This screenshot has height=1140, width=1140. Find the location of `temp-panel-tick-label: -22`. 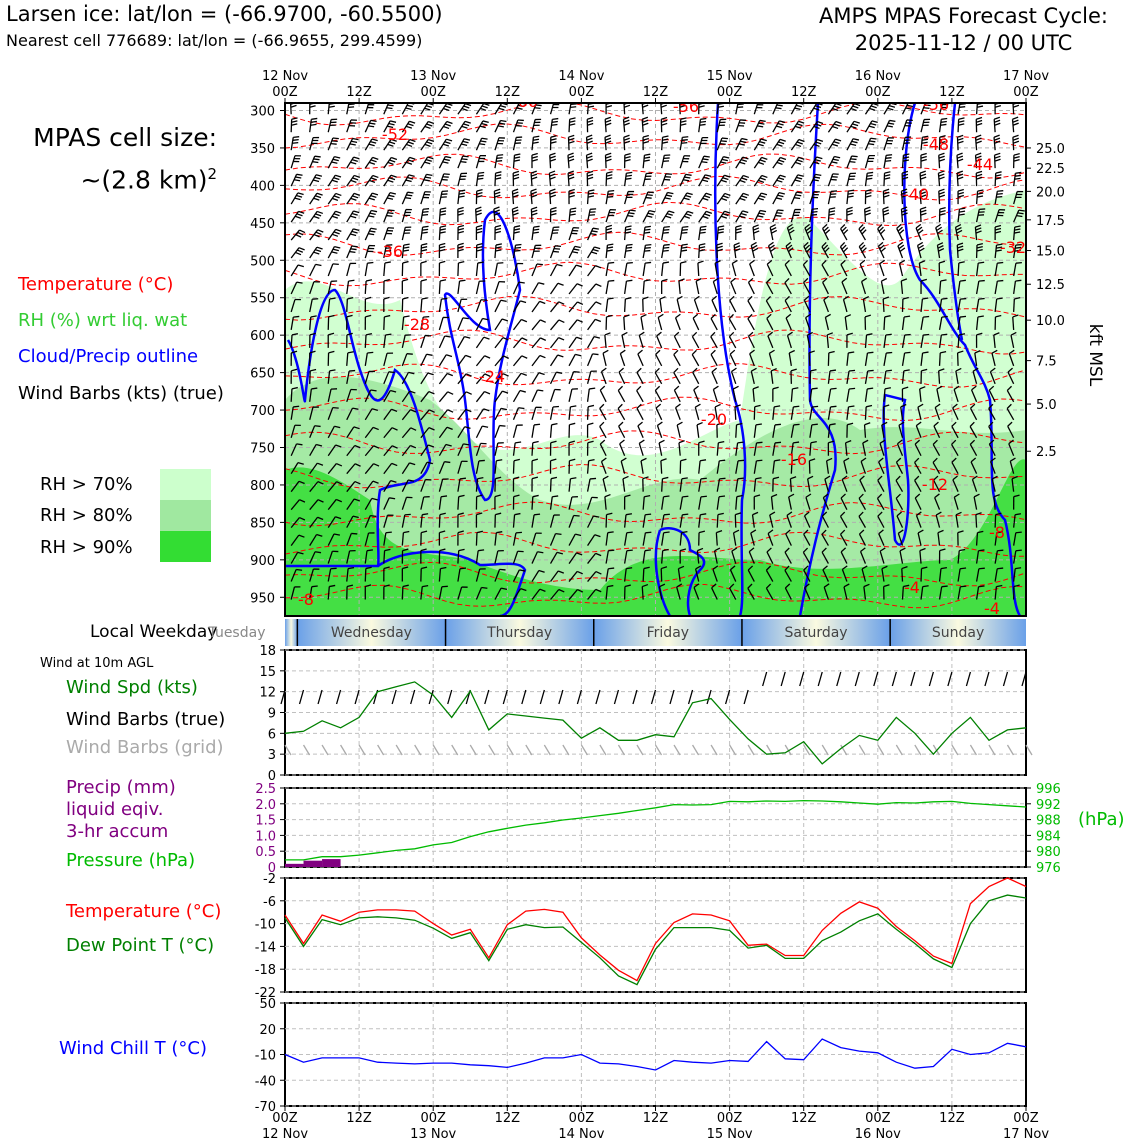

temp-panel-tick-label: -22 is located at coordinates (265, 993).